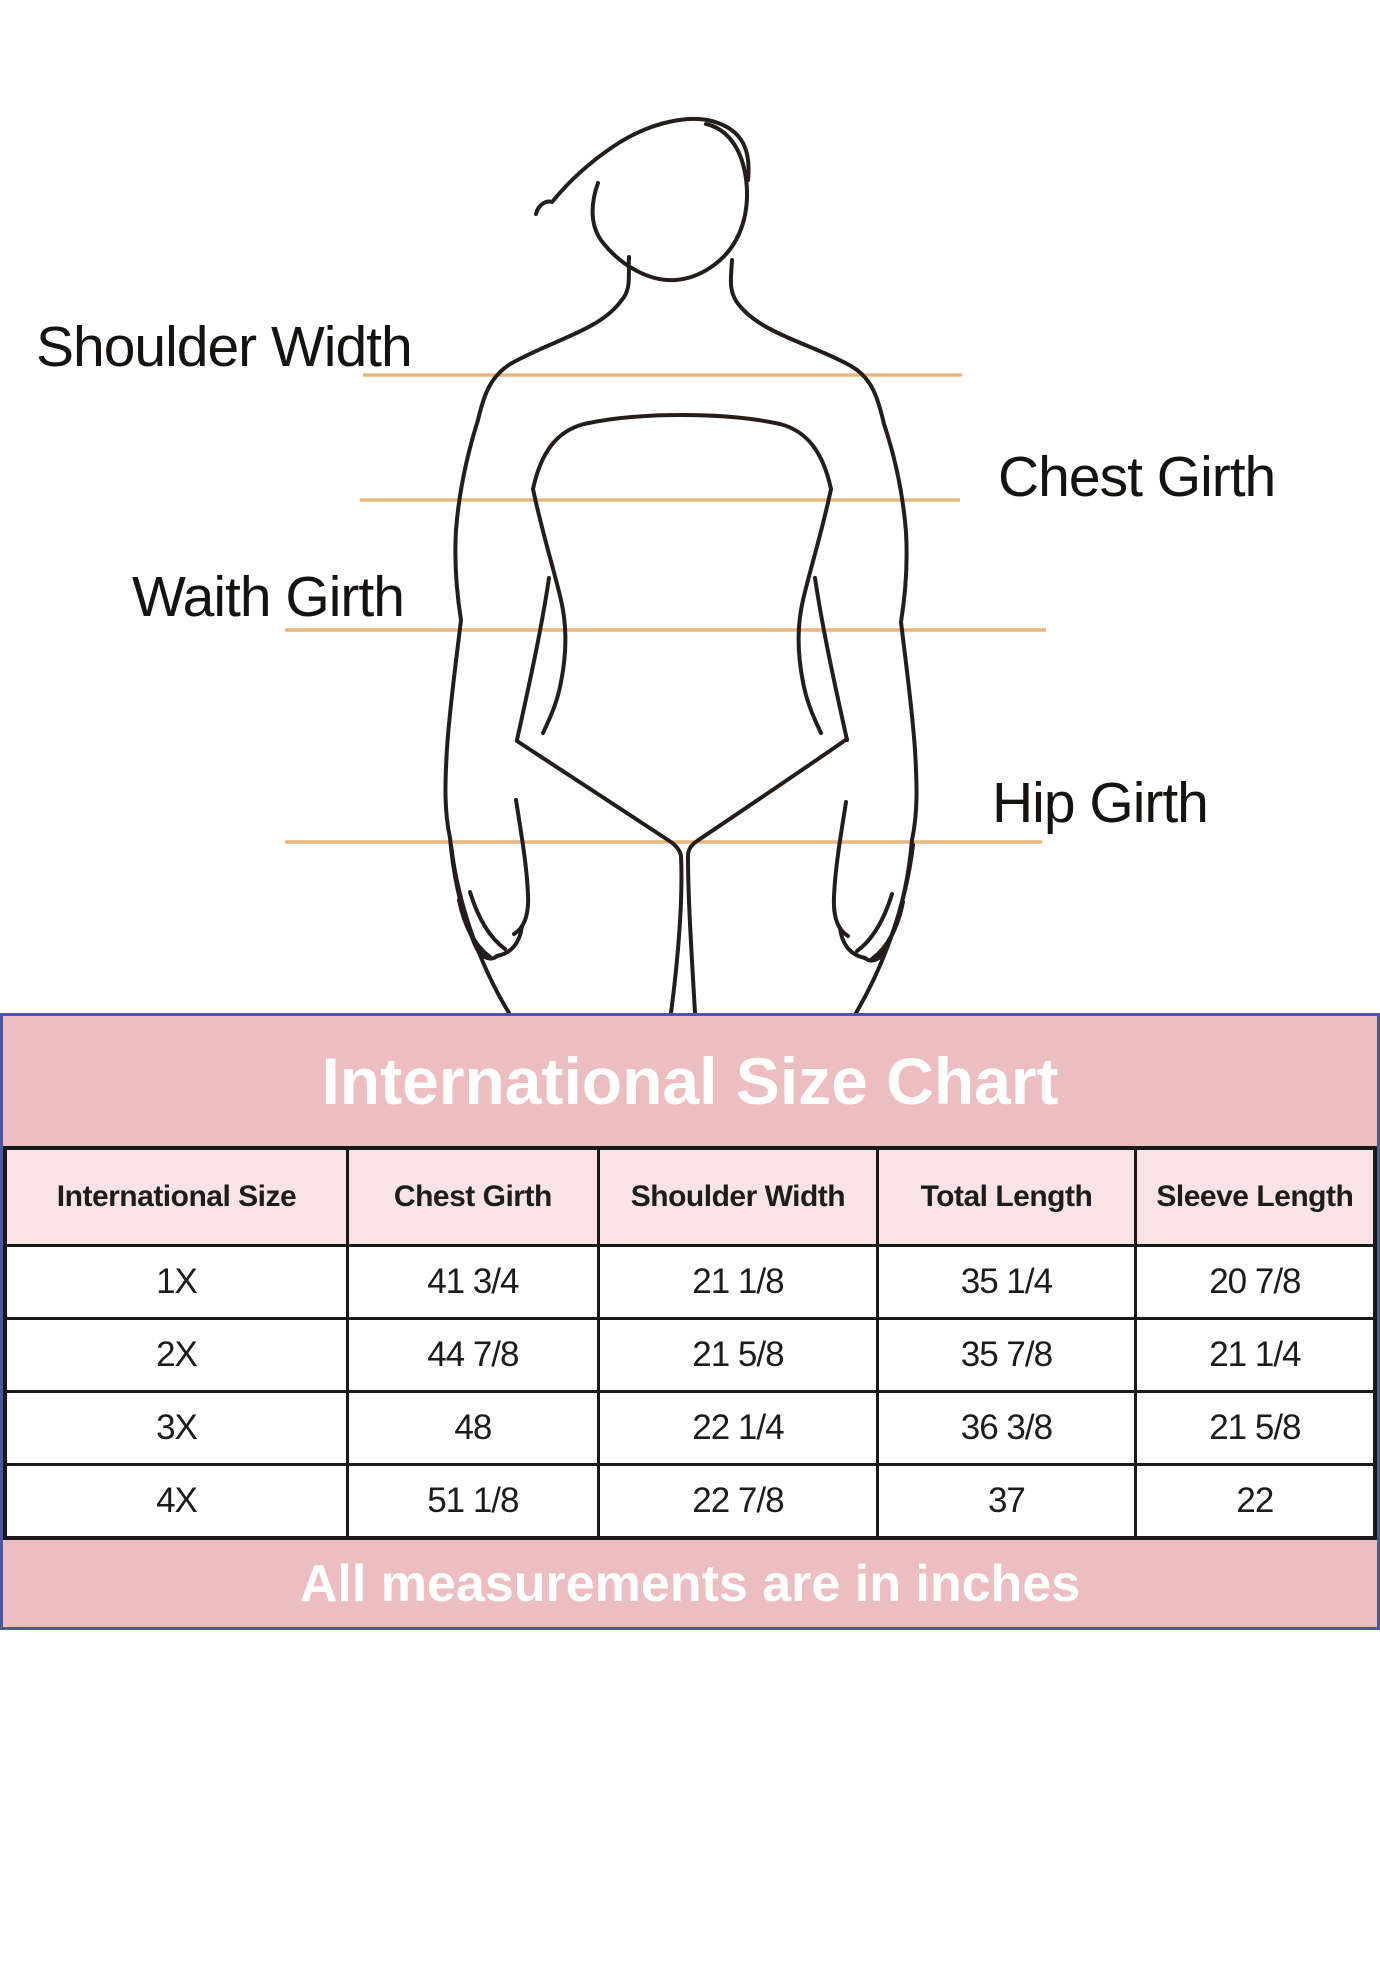 This screenshot has width=1380, height=1986. Describe the element at coordinates (176, 1428) in the screenshot. I see `size-label-cell: 3X` at that location.